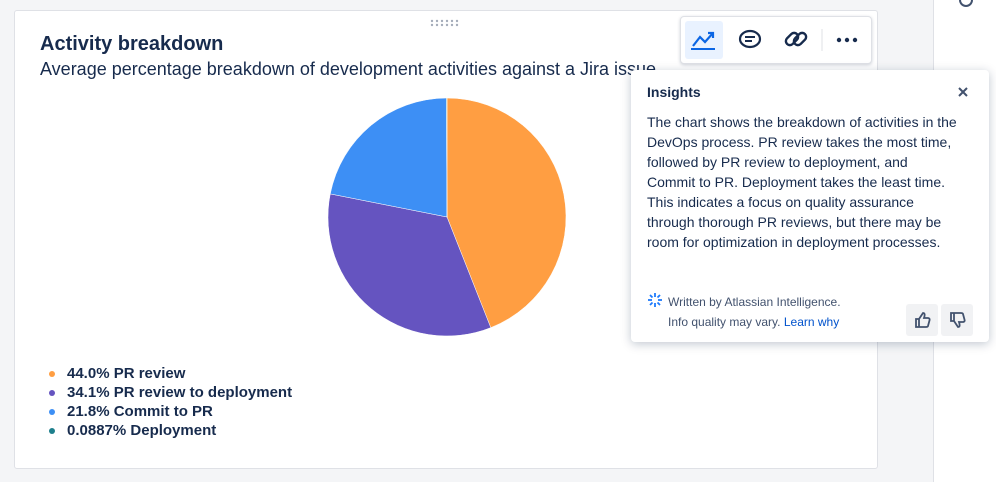 The image size is (996, 482). Describe the element at coordinates (724, 322) in the screenshot. I see `note-text: Info quality may vary.` at that location.